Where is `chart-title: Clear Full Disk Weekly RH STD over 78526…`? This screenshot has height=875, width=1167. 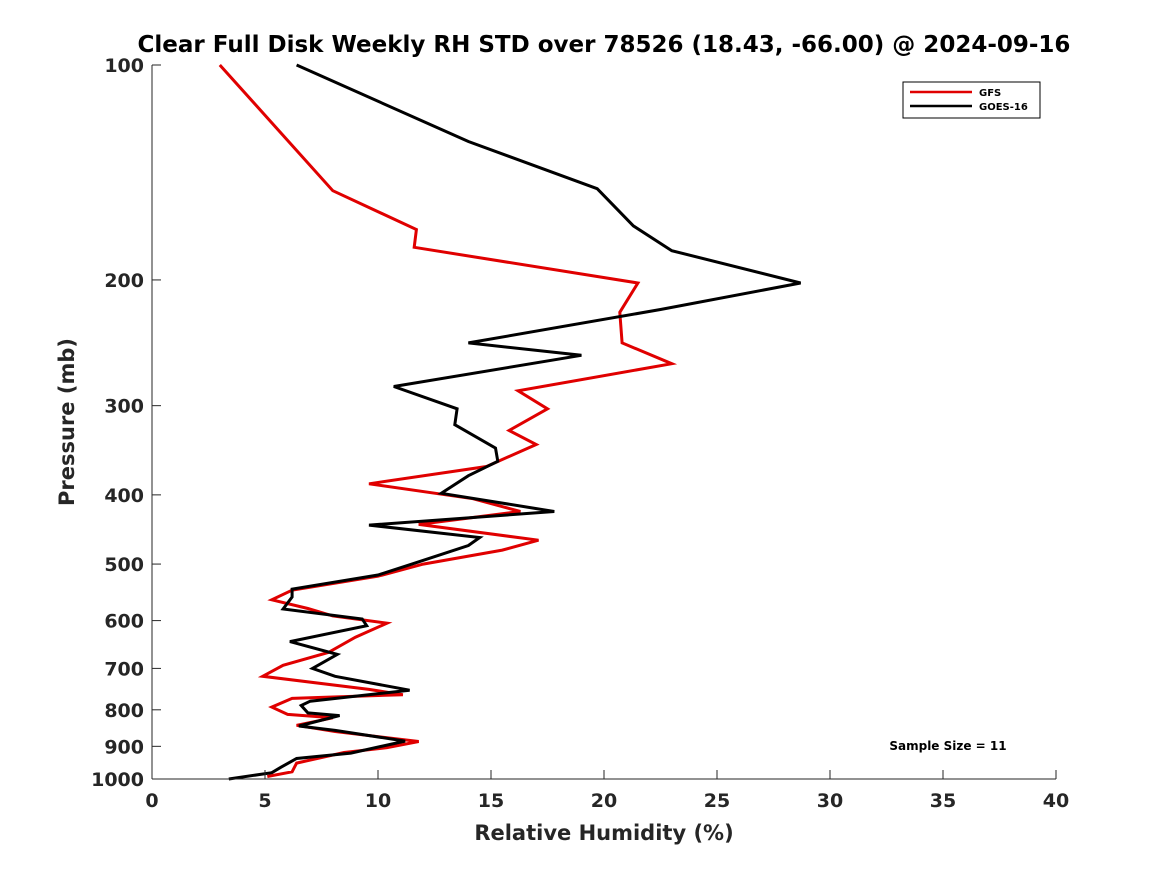 chart-title: Clear Full Disk Weekly RH STD over 78526… is located at coordinates (604, 45).